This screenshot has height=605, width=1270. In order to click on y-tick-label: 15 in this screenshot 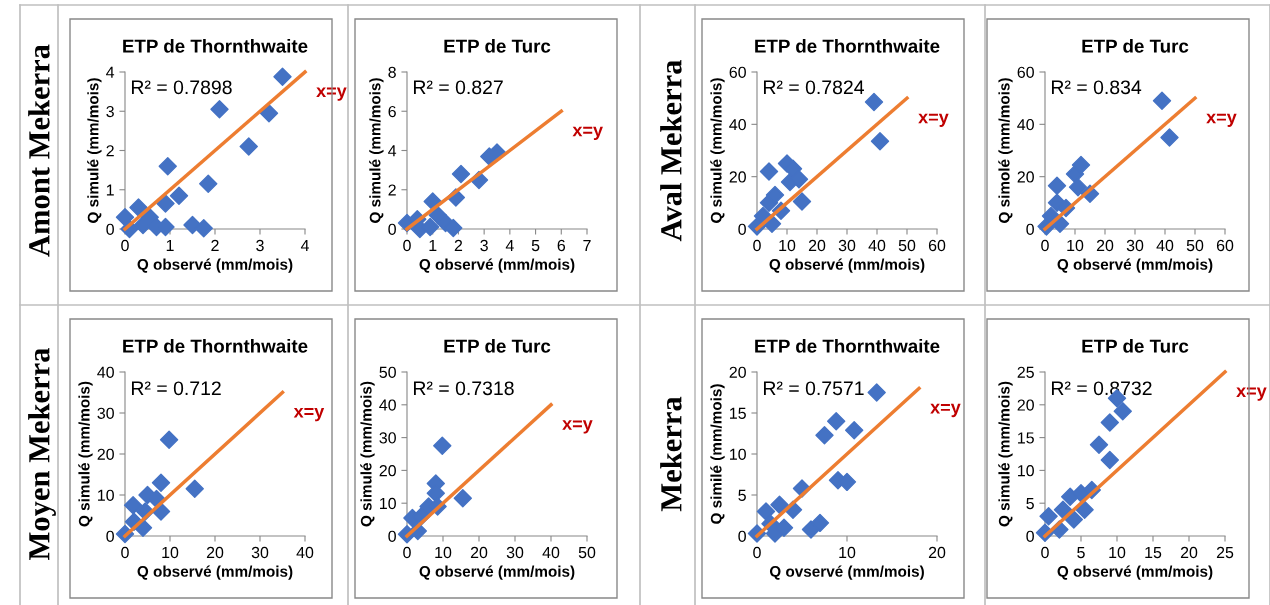, I will do `click(1026, 438)`.